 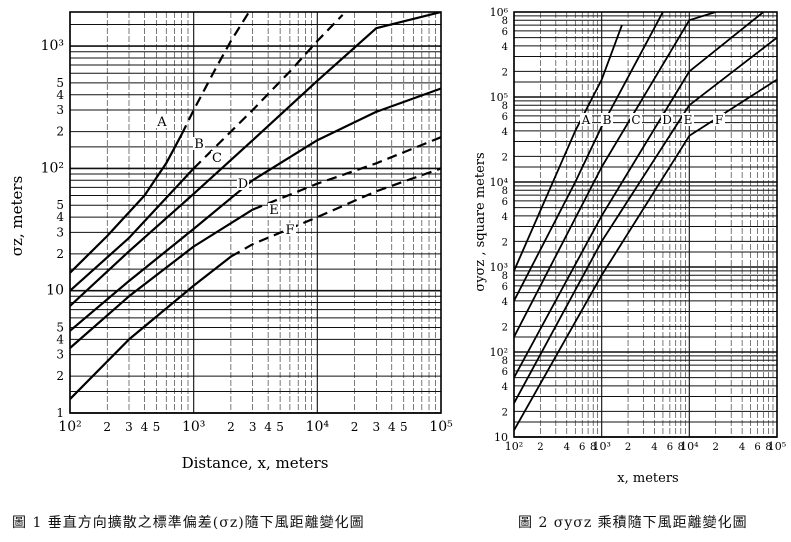 What do you see at coordinates (499, 182) in the screenshot?
I see `y-tick-label: 10⁴` at bounding box center [499, 182].